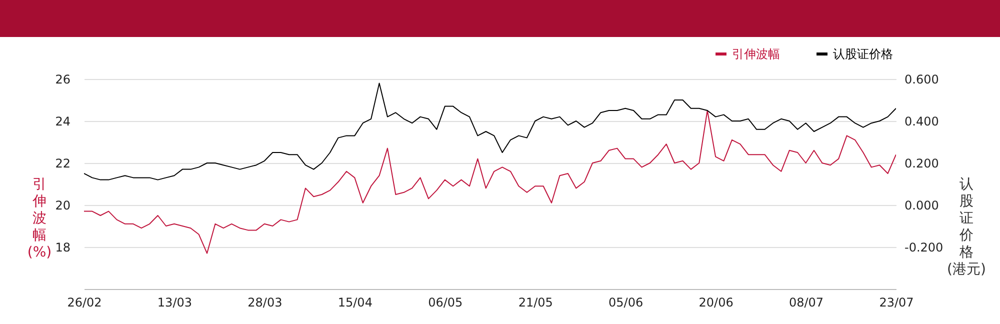  Describe the element at coordinates (355, 303) in the screenshot. I see `x-tick-label: 15/04` at that location.